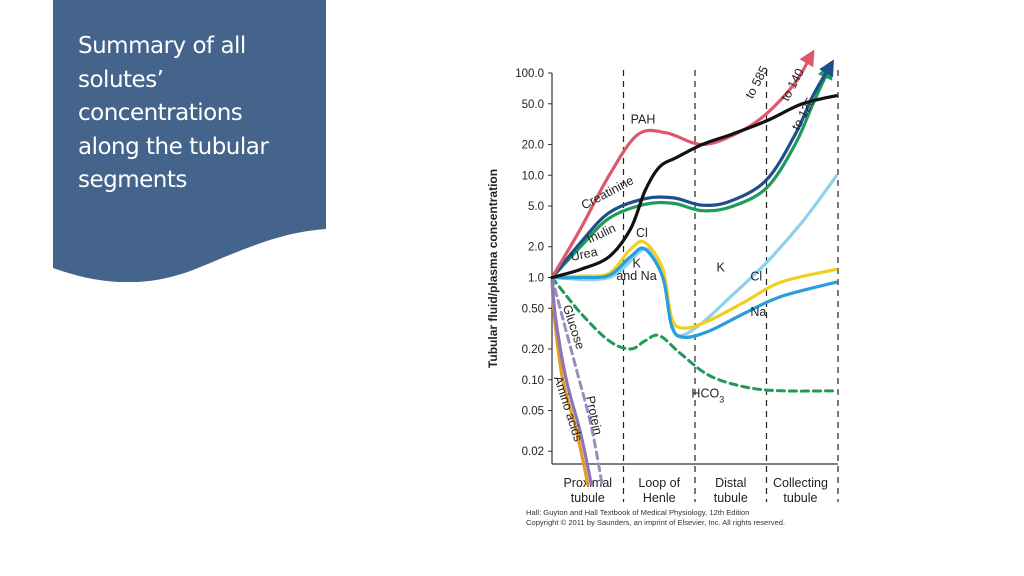 The width and height of the screenshot is (1024, 576). I want to click on series-line-hco3, so click(694, 334).